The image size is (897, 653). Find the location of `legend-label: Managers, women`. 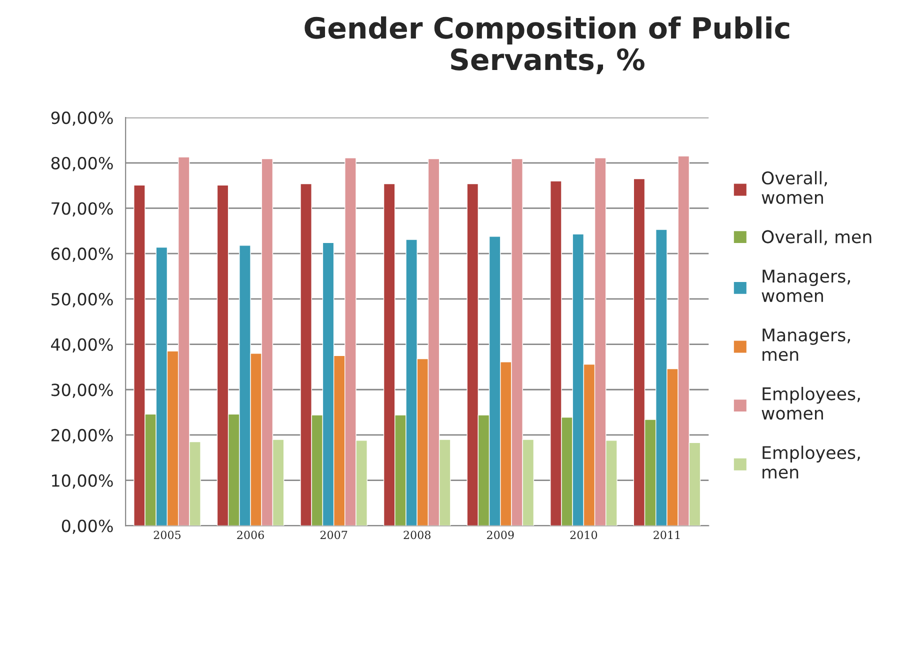

legend-label: Managers, women is located at coordinates (806, 286).